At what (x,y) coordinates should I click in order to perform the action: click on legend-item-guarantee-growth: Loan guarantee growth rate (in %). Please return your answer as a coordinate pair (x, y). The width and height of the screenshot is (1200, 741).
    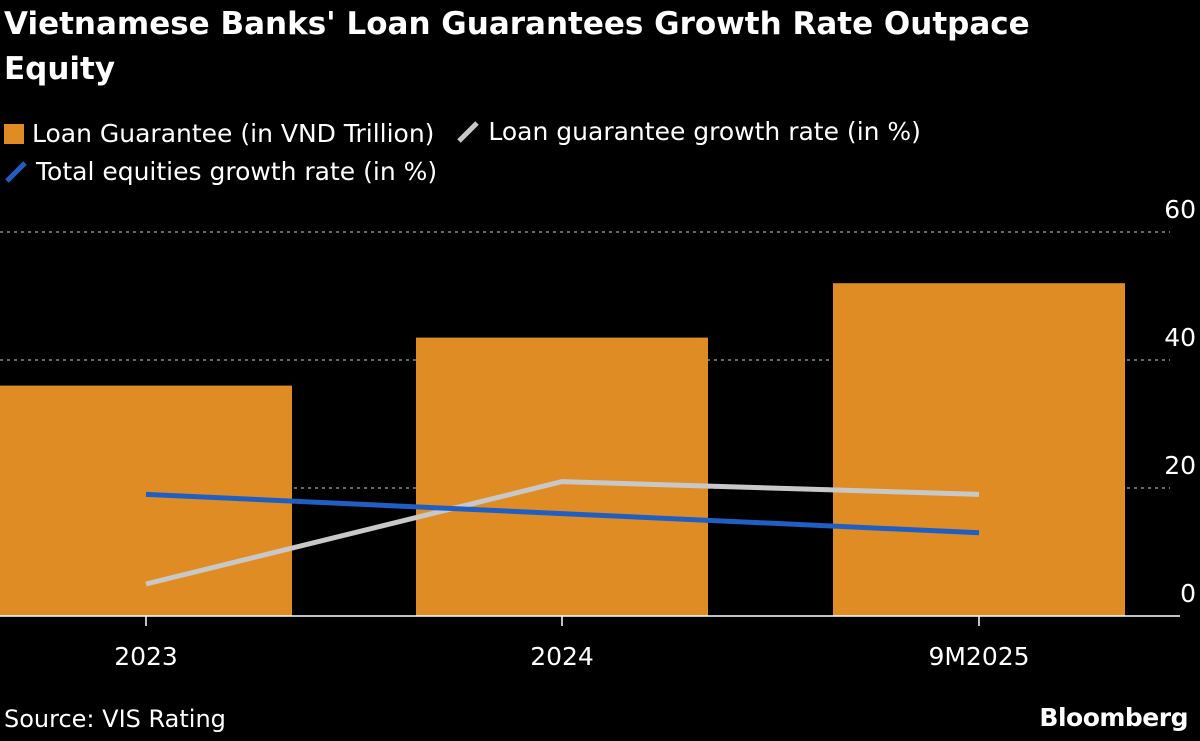
    Looking at the image, I should click on (688, 132).